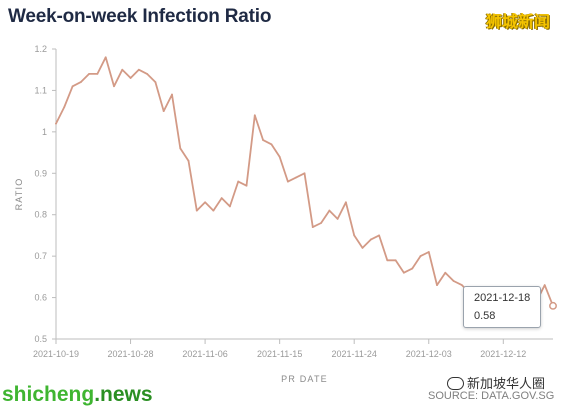  Describe the element at coordinates (279, 354) in the screenshot. I see `x-tick-label: 2021-11-15` at that location.